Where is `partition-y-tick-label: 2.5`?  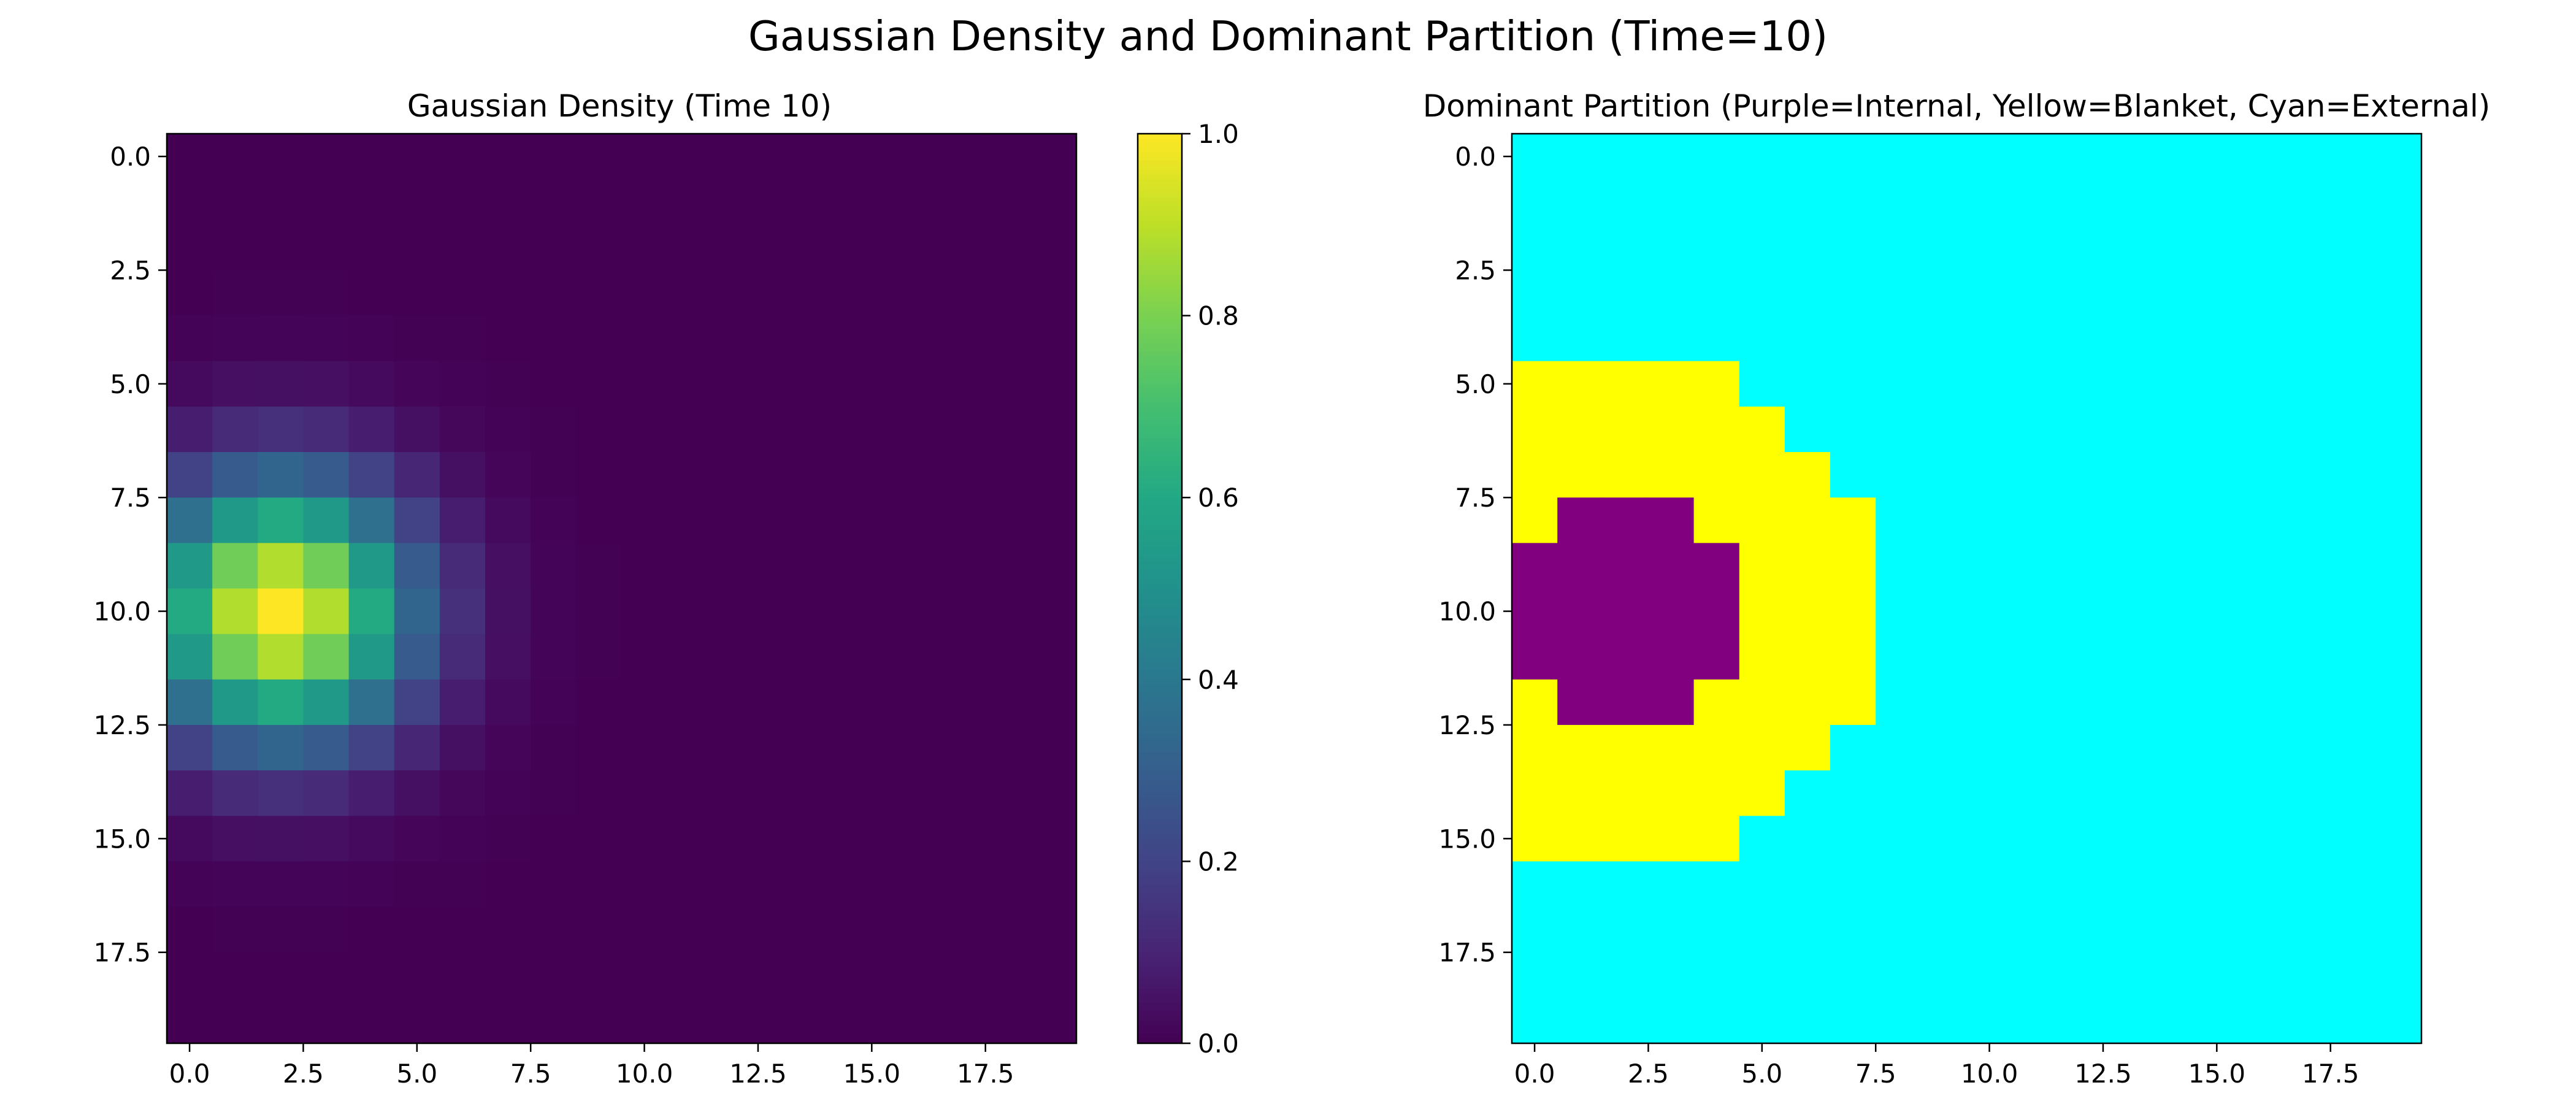 partition-y-tick-label: 2.5 is located at coordinates (1475, 270).